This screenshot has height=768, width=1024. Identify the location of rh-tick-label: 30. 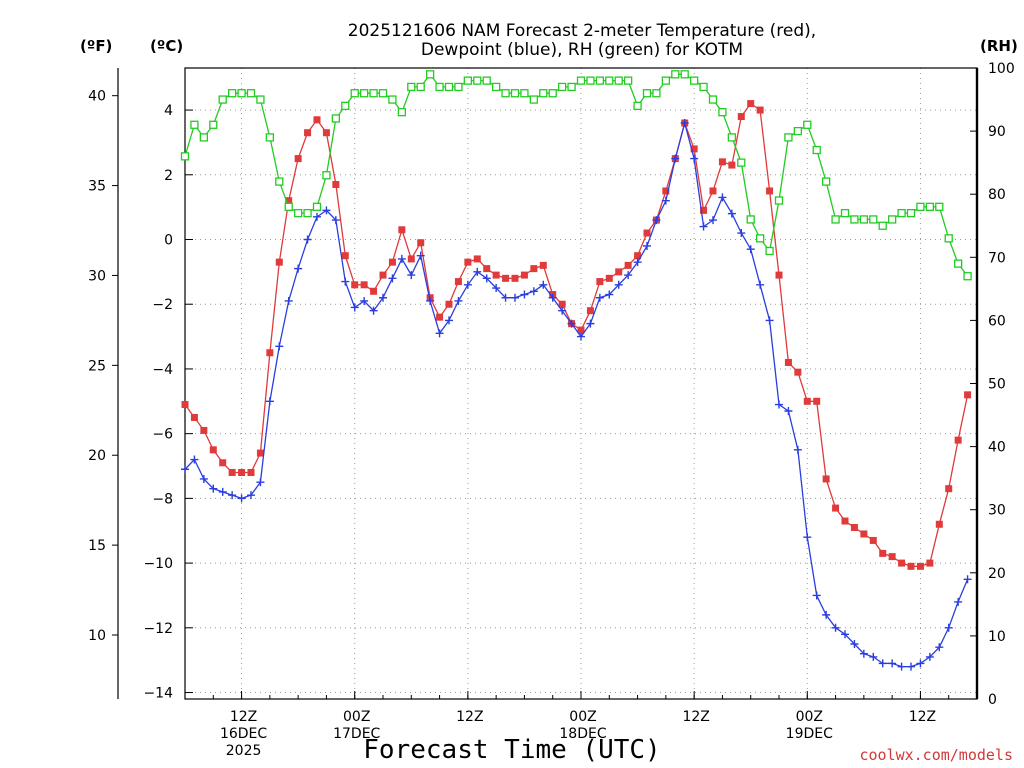
(997, 511).